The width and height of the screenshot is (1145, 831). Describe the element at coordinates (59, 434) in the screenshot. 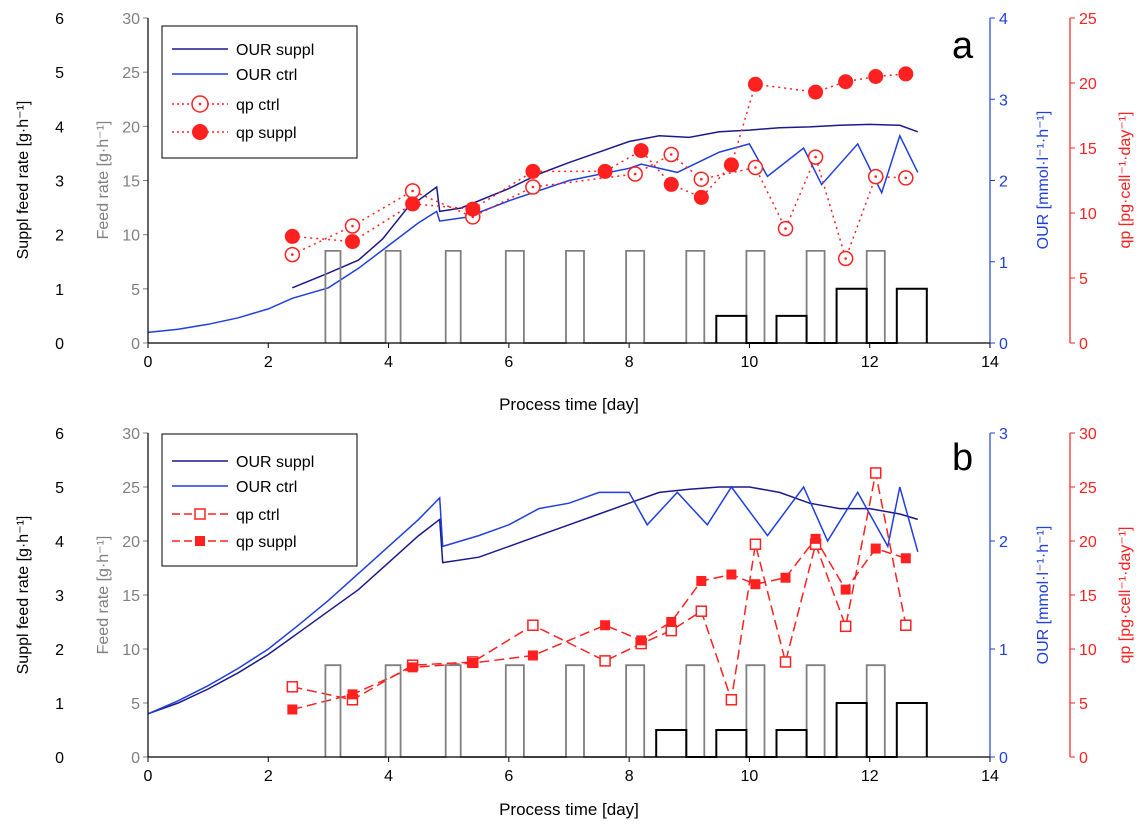

I see `panel-b-suppl-tick-label: 6` at that location.